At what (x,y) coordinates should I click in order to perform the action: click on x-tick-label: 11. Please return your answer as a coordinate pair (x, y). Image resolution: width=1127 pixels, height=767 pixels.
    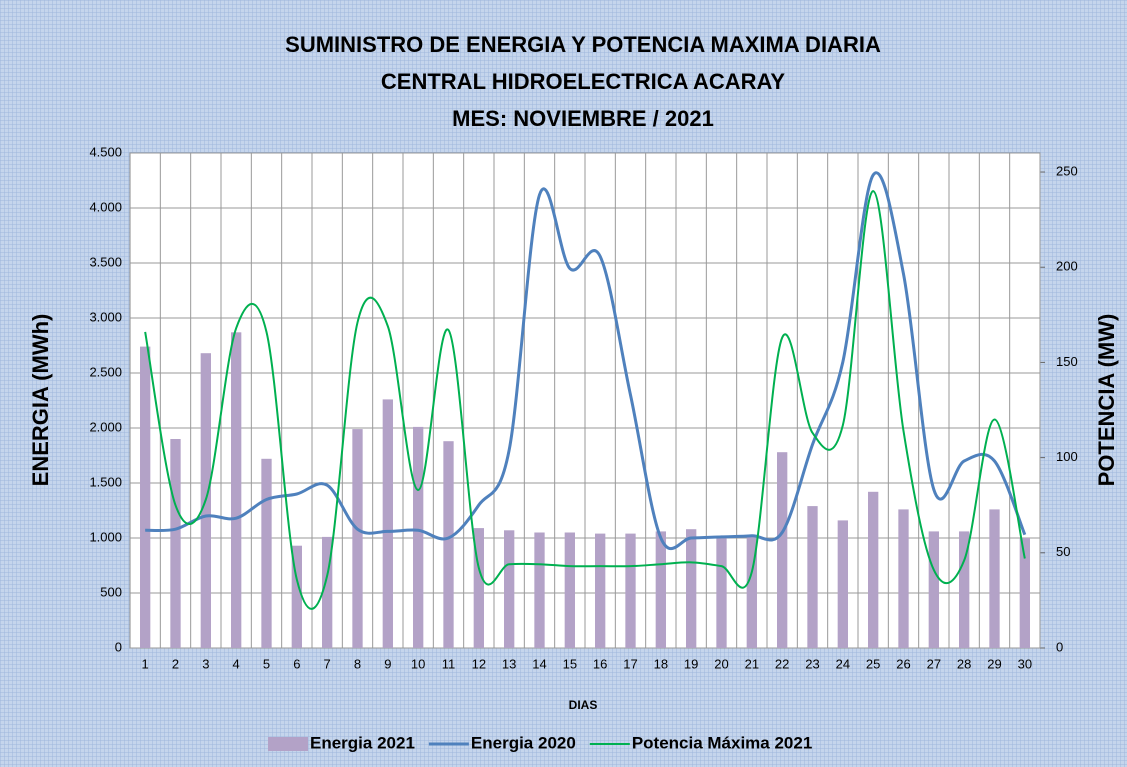
    Looking at the image, I should click on (449, 663).